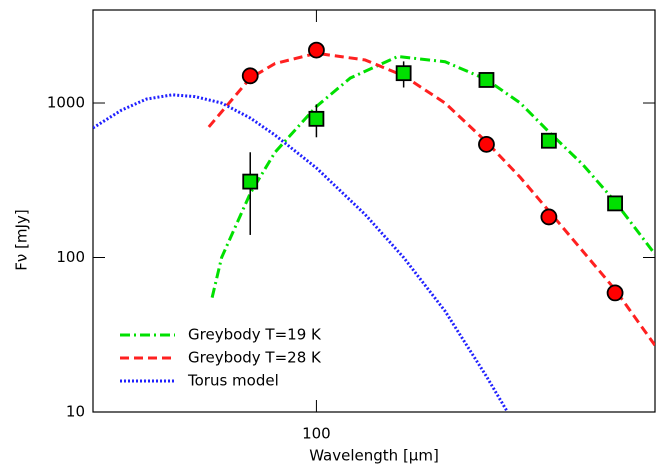 This screenshot has height=471, width=664. I want to click on legend-label: Greybody T=19 K, so click(255, 335).